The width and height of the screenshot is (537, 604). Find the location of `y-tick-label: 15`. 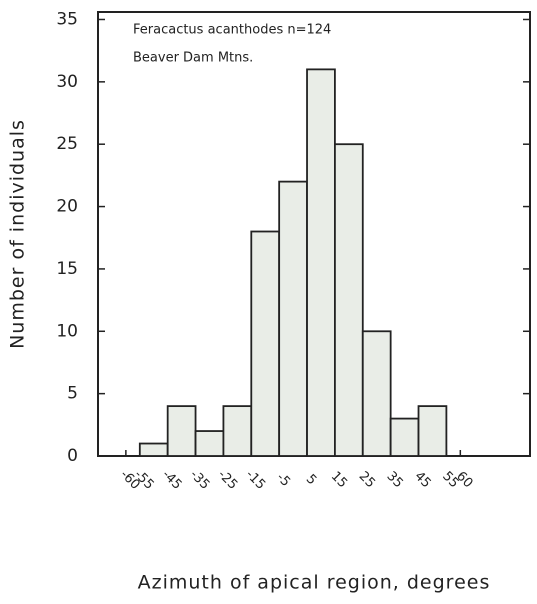

y-tick-label: 15 is located at coordinates (67, 269).